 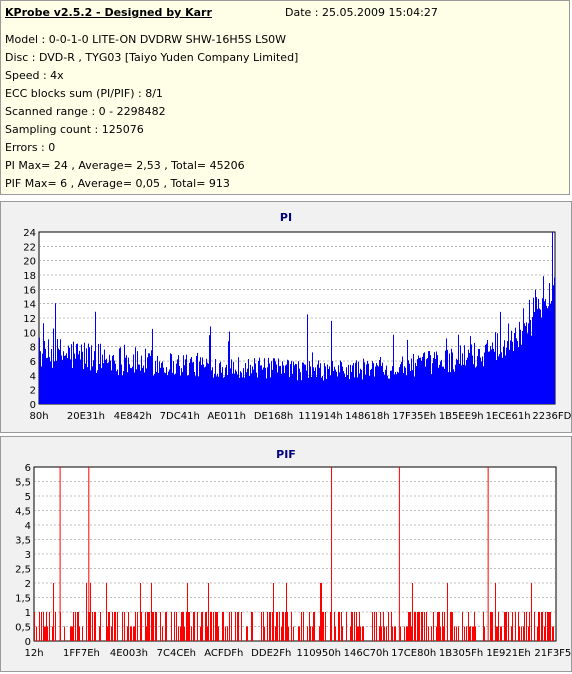 What do you see at coordinates (29, 262) in the screenshot?
I see `y-tick-label: 20` at bounding box center [29, 262].